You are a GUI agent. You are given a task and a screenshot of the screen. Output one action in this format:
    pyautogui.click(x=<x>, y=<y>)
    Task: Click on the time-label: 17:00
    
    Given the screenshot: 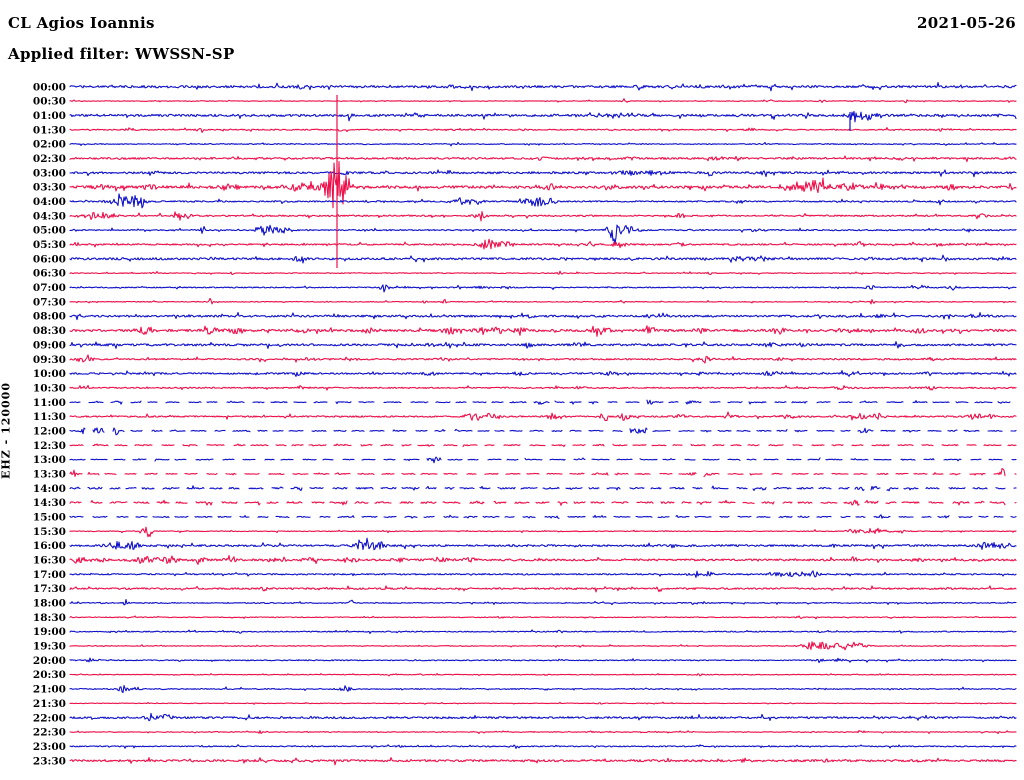 What is the action you would take?
    pyautogui.click(x=49, y=575)
    